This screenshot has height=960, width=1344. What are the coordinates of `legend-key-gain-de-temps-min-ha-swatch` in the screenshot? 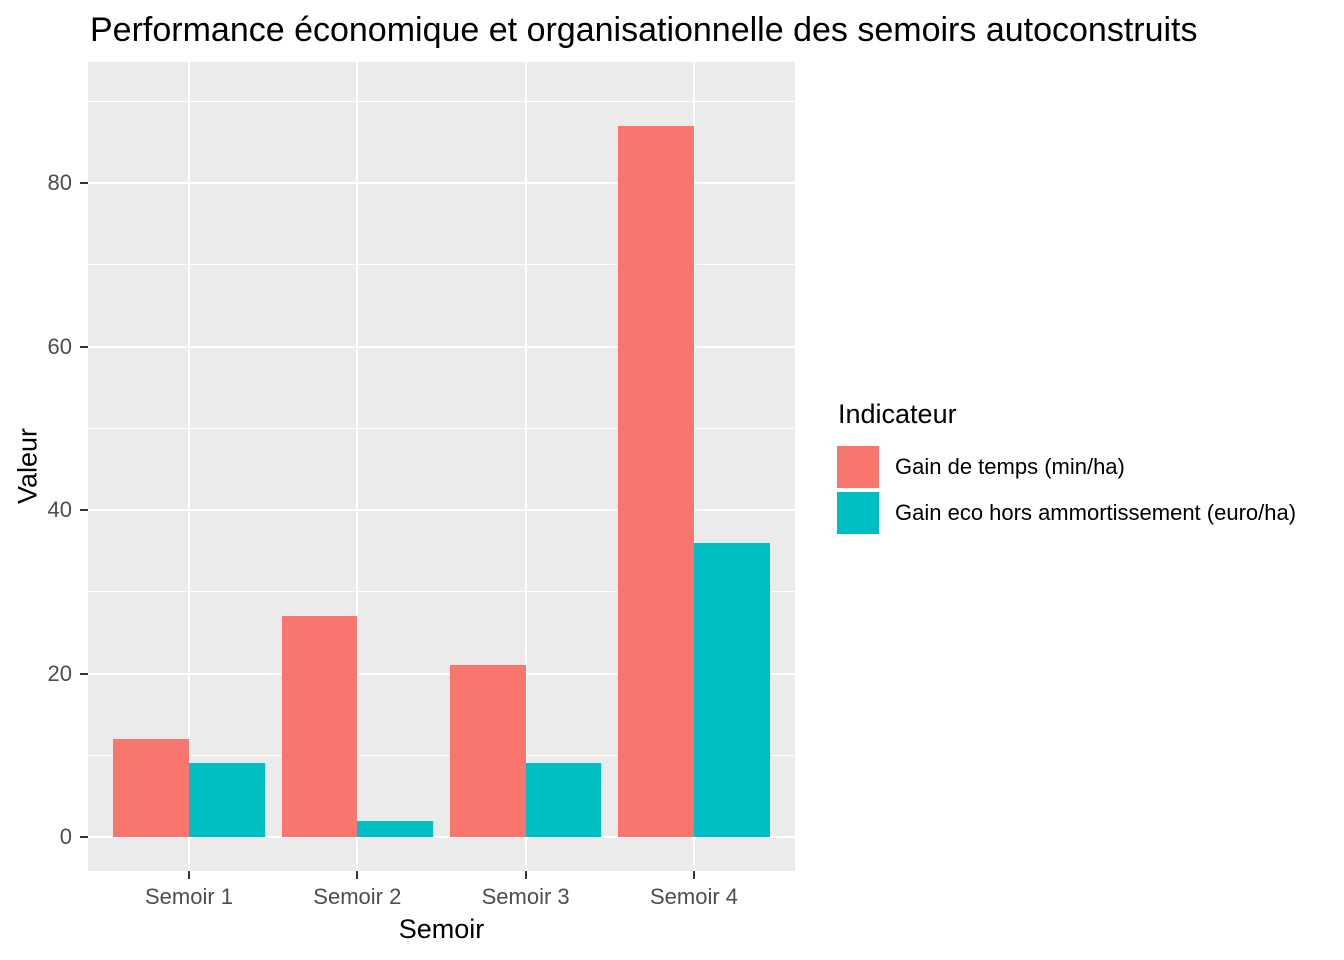 It's located at (858, 467).